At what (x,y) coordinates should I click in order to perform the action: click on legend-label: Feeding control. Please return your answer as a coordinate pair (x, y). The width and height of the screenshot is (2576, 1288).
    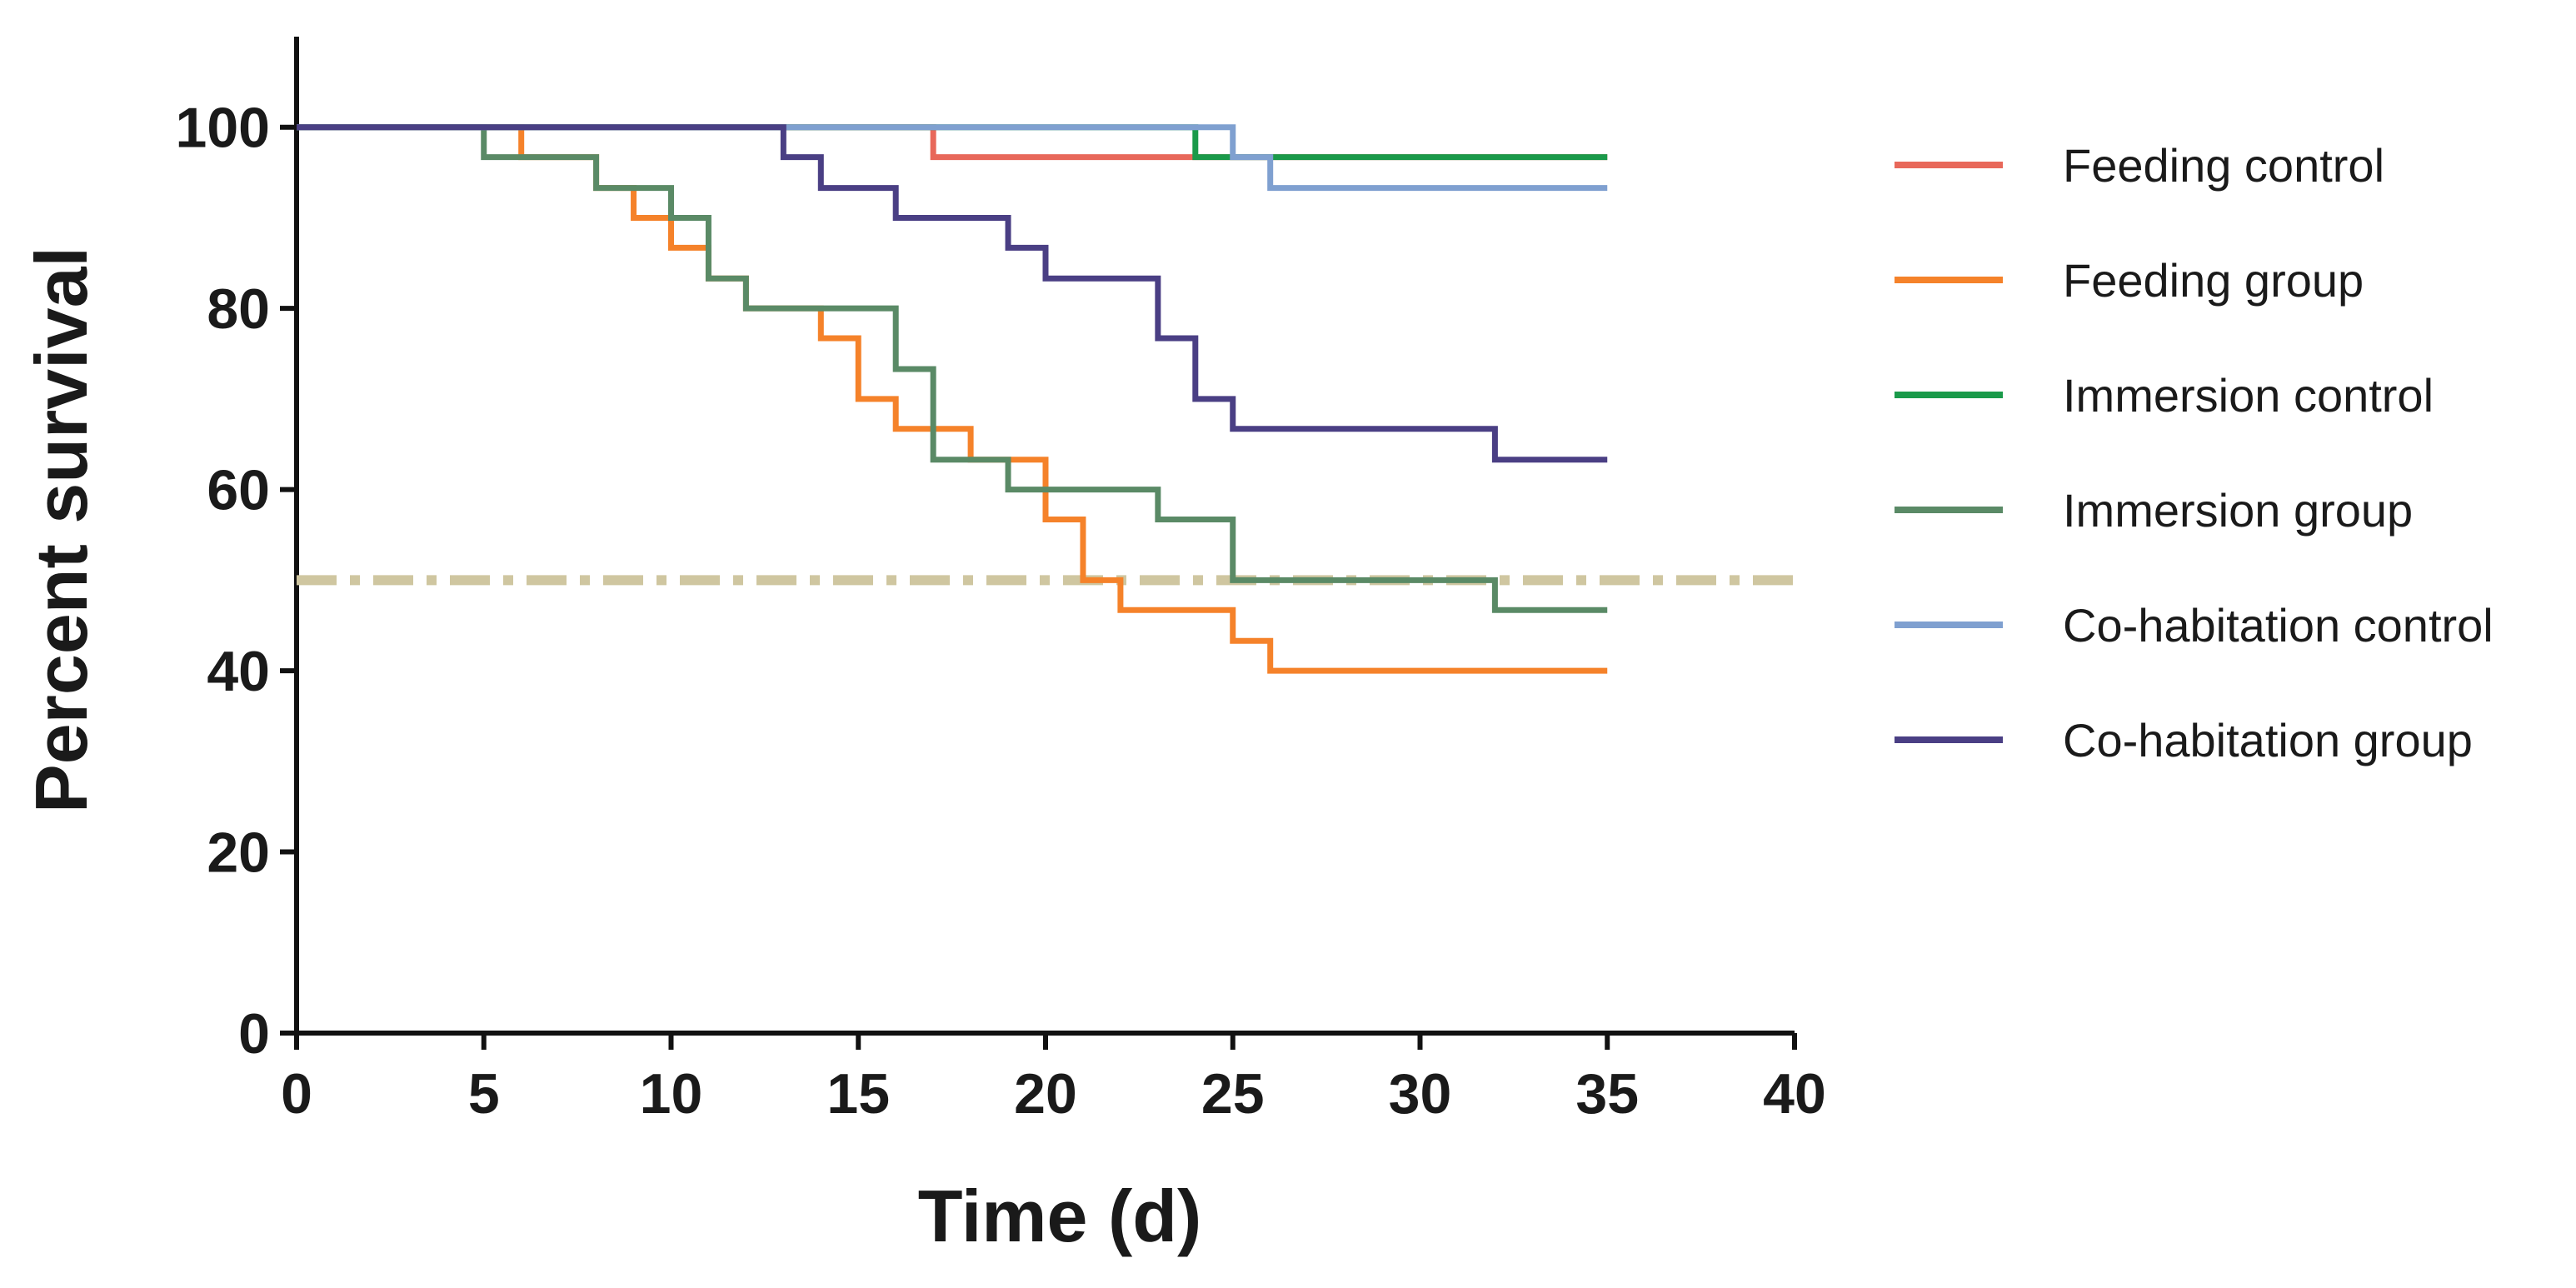
    Looking at the image, I should click on (2223, 165).